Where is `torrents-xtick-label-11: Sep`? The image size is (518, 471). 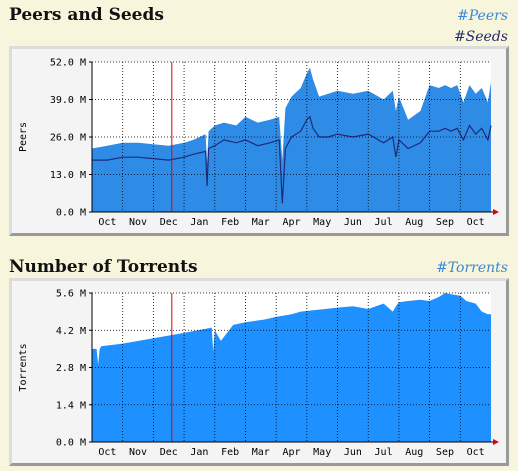
torrents-xtick-label-11: Sep is located at coordinates (445, 452).